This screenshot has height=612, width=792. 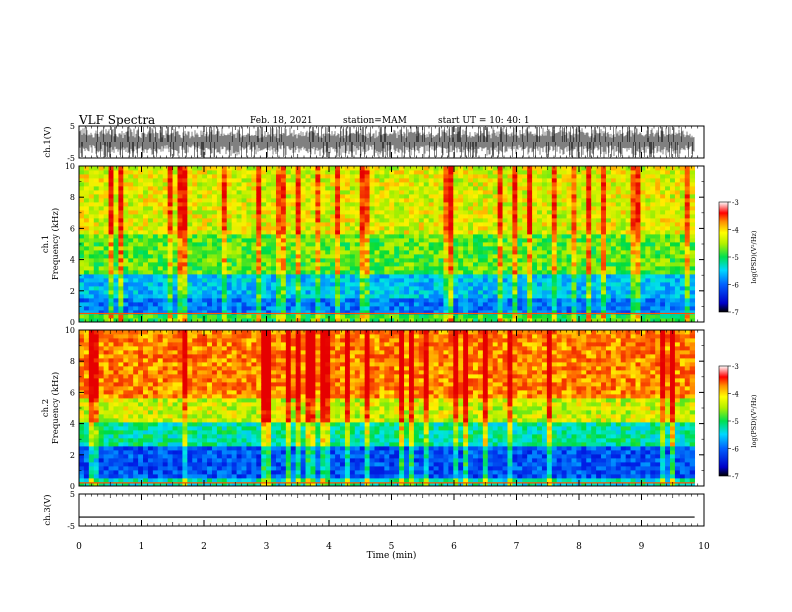 I want to click on x-tick-label: 0, so click(x=79, y=547).